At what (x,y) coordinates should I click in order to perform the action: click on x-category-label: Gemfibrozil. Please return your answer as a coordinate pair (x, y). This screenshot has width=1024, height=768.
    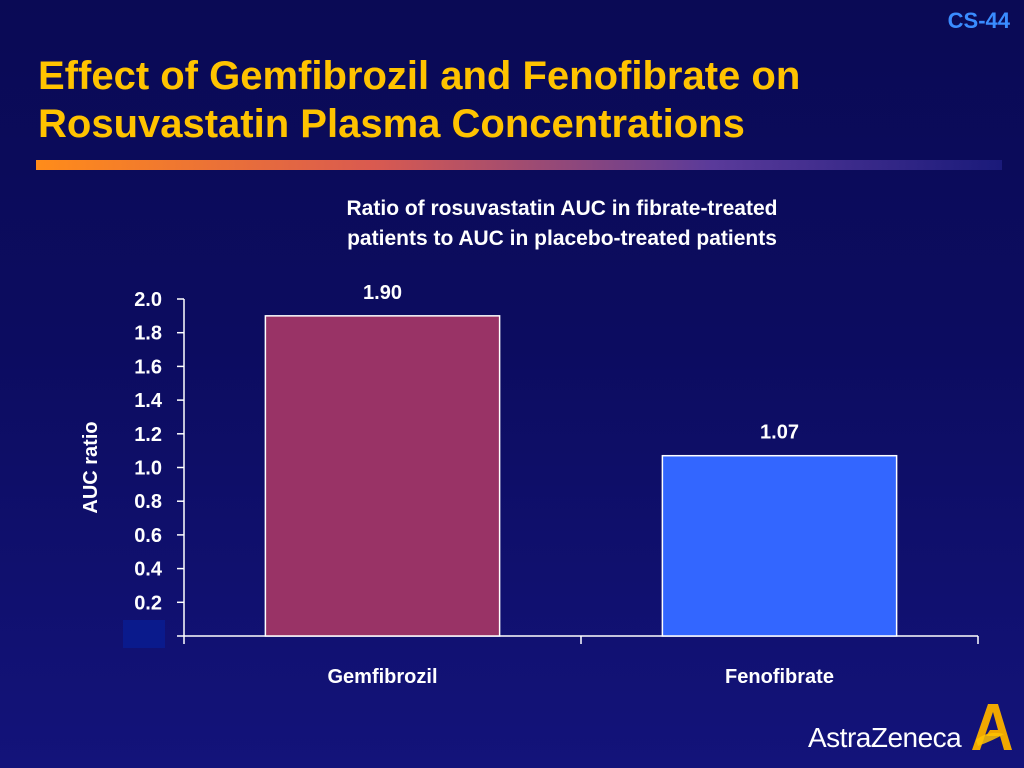
    Looking at the image, I should click on (382, 677).